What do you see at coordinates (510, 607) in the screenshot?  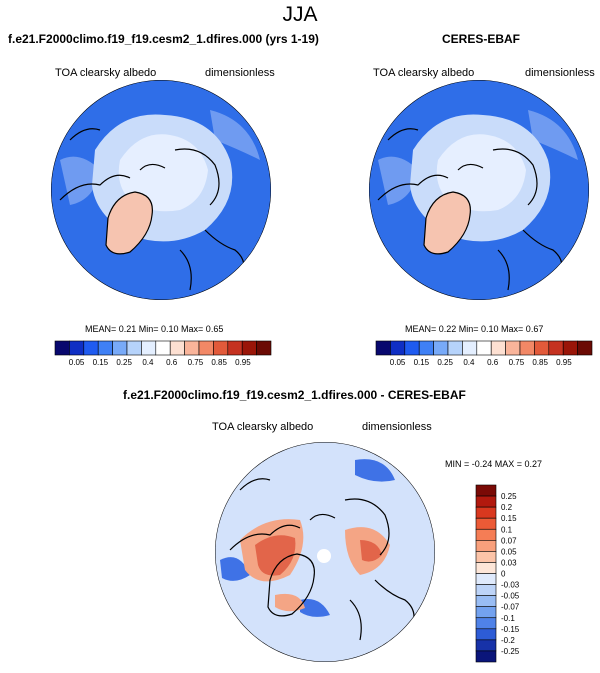 I see `colorbar-difference-tick-label: -0.07` at bounding box center [510, 607].